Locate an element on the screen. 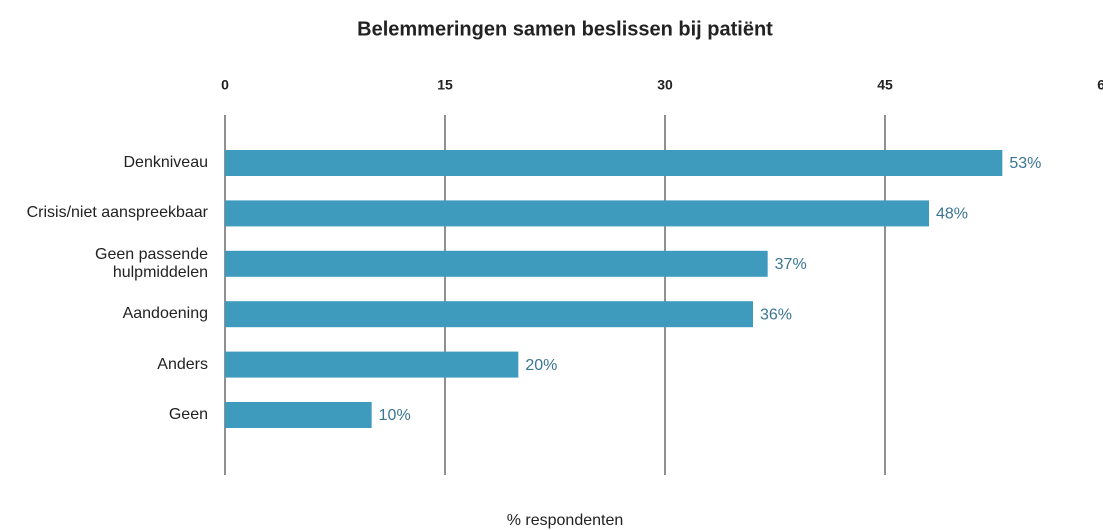  x-tick-label: 30 is located at coordinates (665, 85).